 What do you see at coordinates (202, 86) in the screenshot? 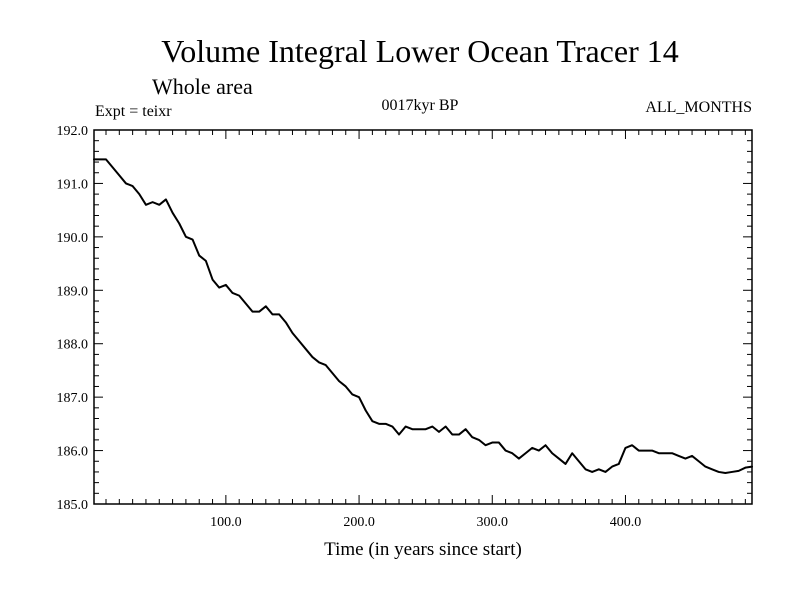
I see `chart-subtitle: Whole area` at bounding box center [202, 86].